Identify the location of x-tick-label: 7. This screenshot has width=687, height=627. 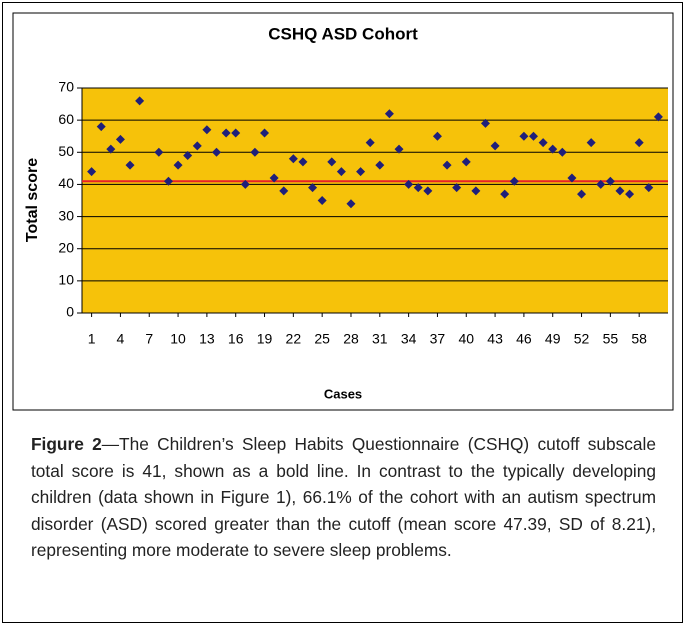
(149, 339).